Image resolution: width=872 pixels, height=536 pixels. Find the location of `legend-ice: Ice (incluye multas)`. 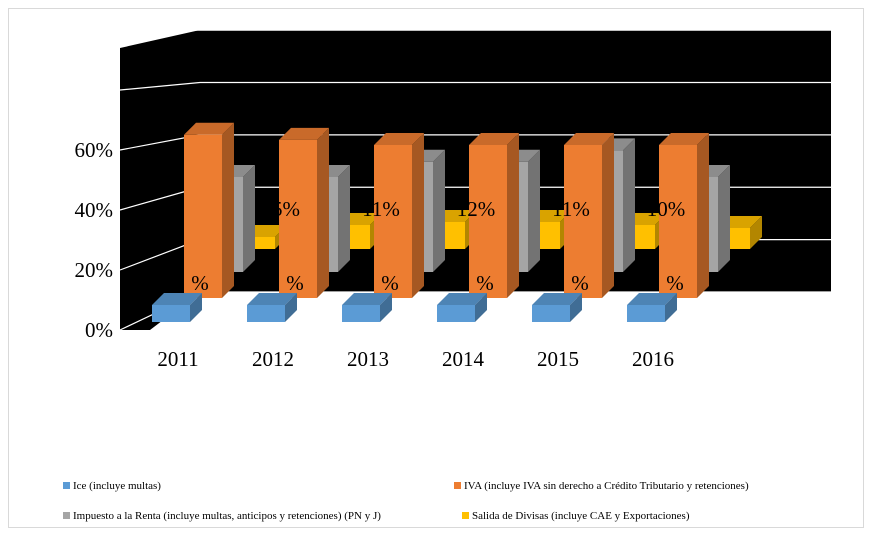

legend-ice: Ice (incluye multas) is located at coordinates (112, 486).